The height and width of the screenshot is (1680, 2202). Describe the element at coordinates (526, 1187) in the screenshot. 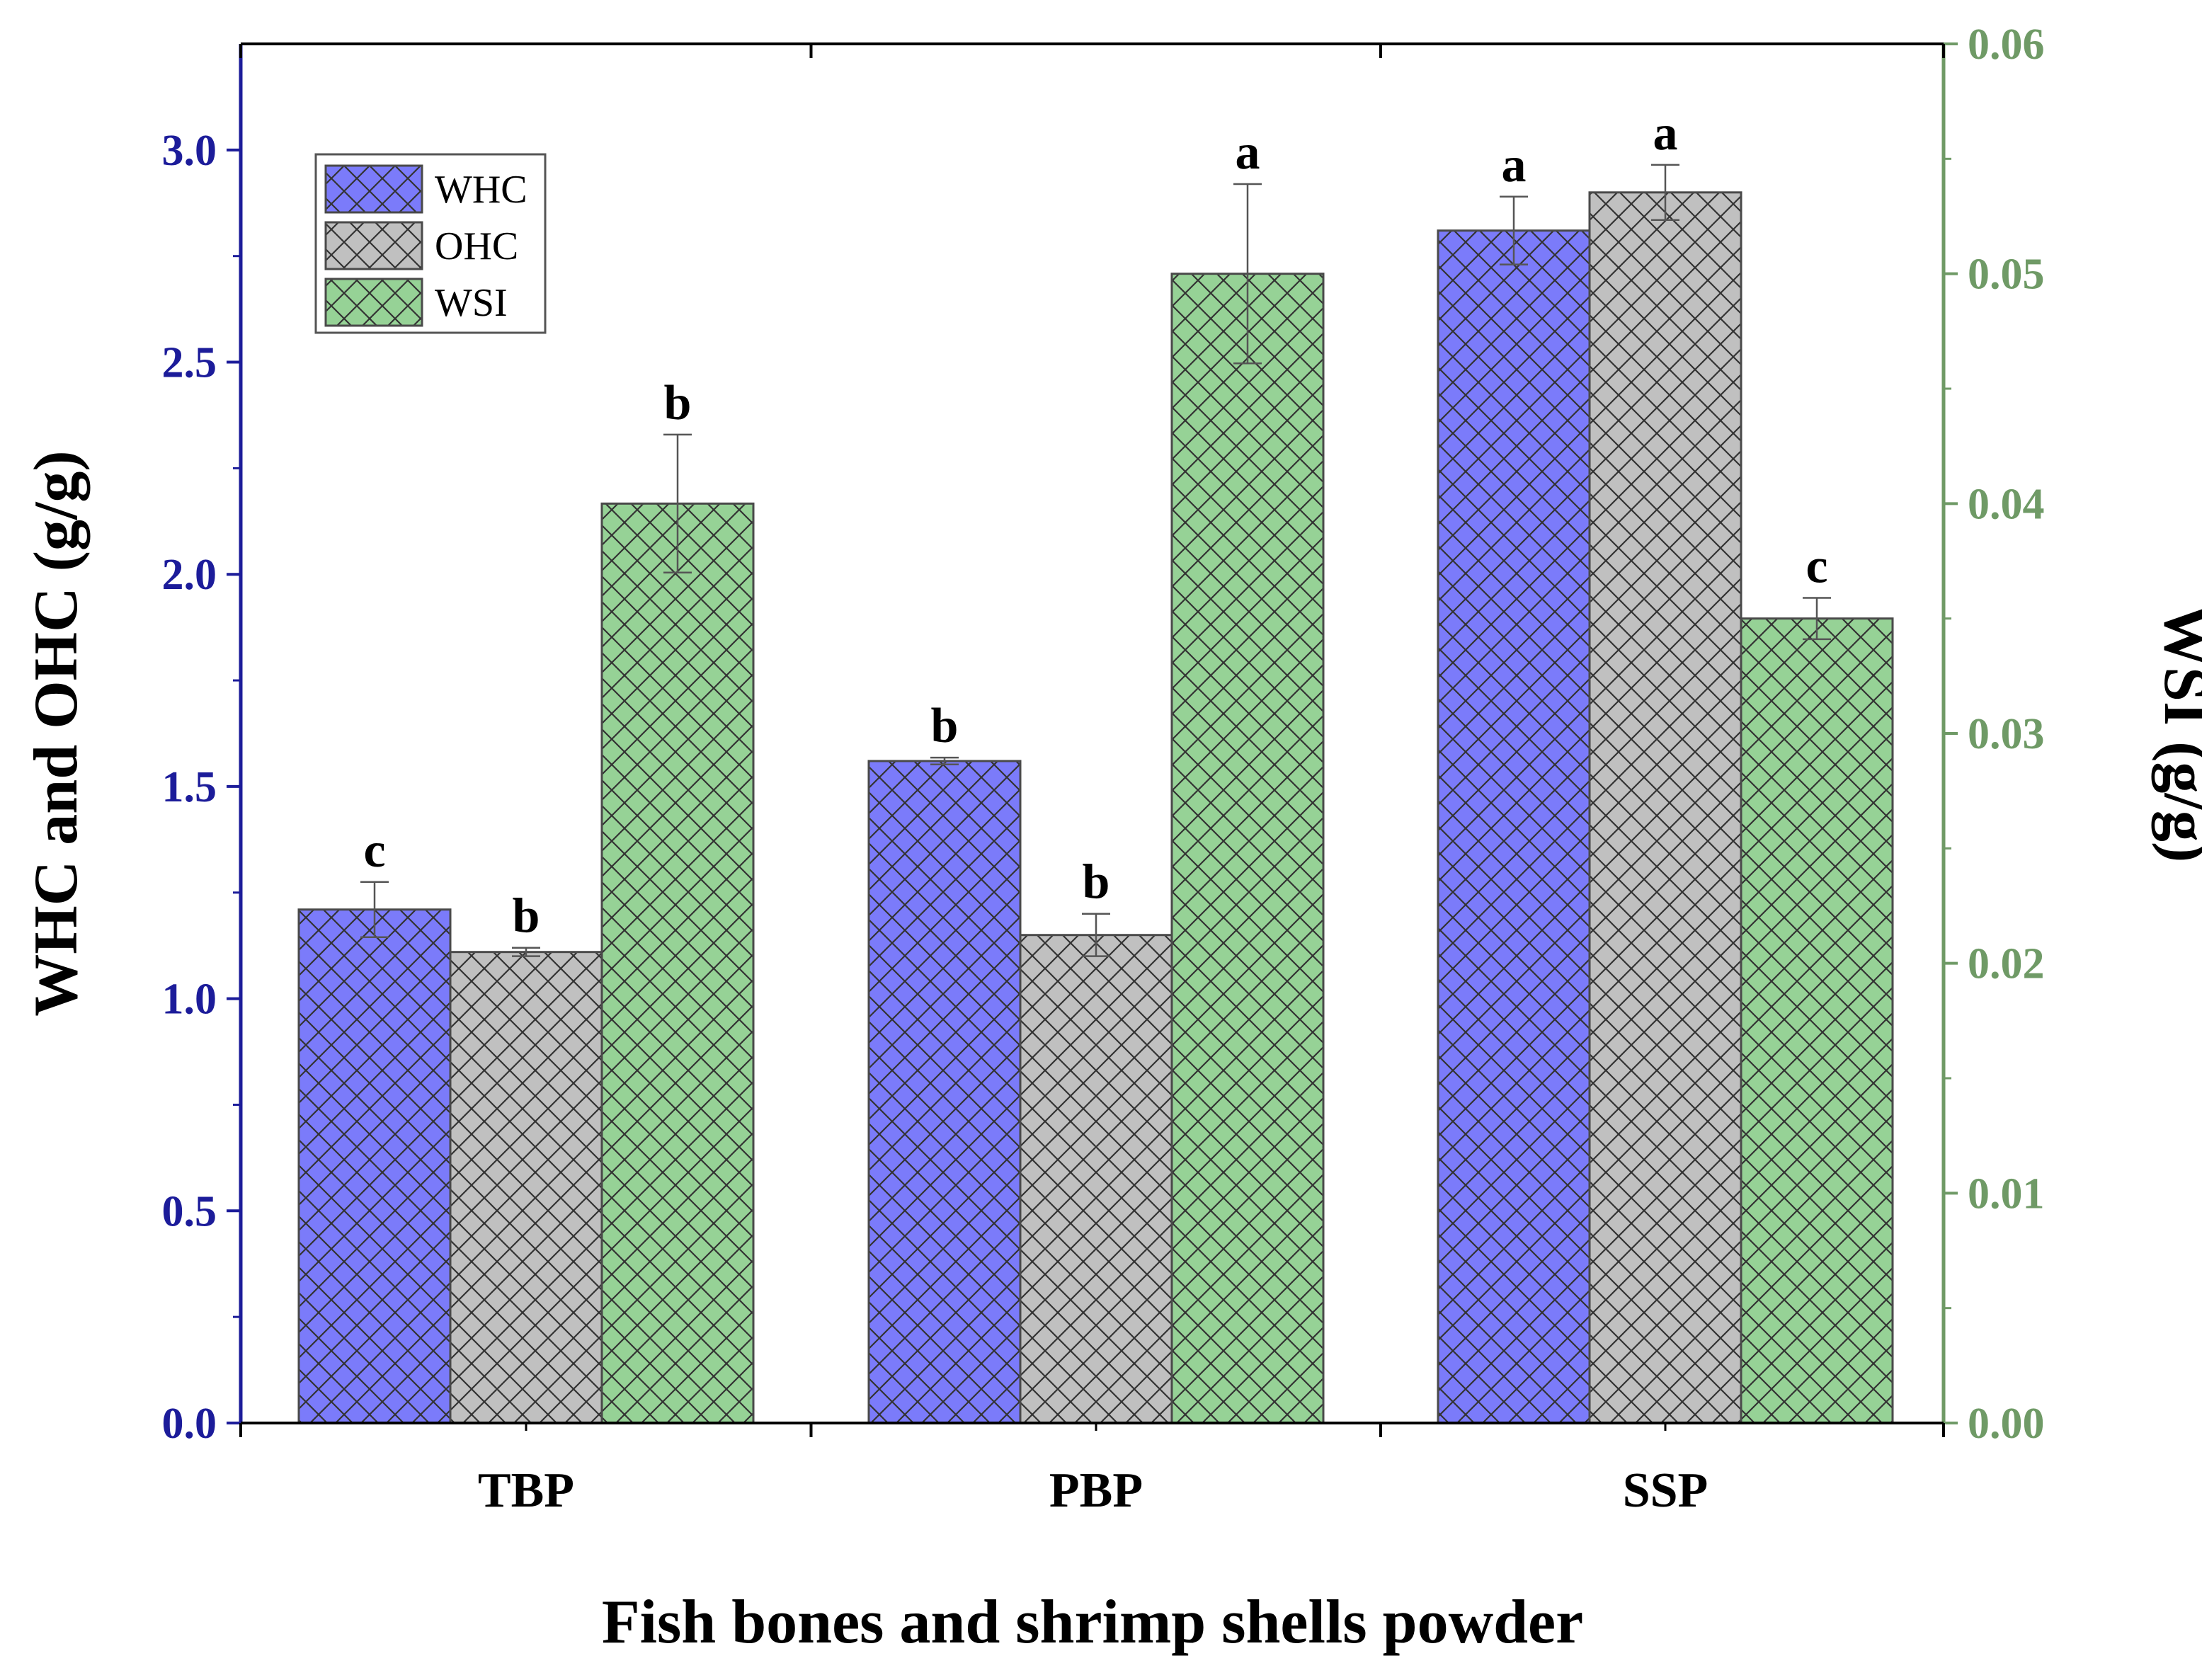

I see `bar-hatch-ohc-tbp` at that location.